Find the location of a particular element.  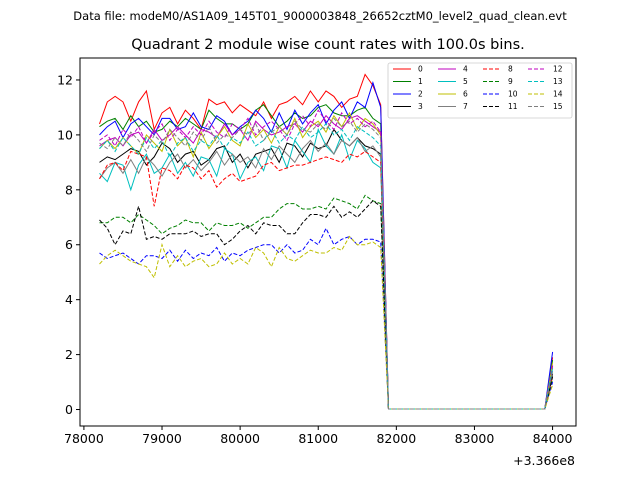

legend-label-15: 15 is located at coordinates (558, 106).